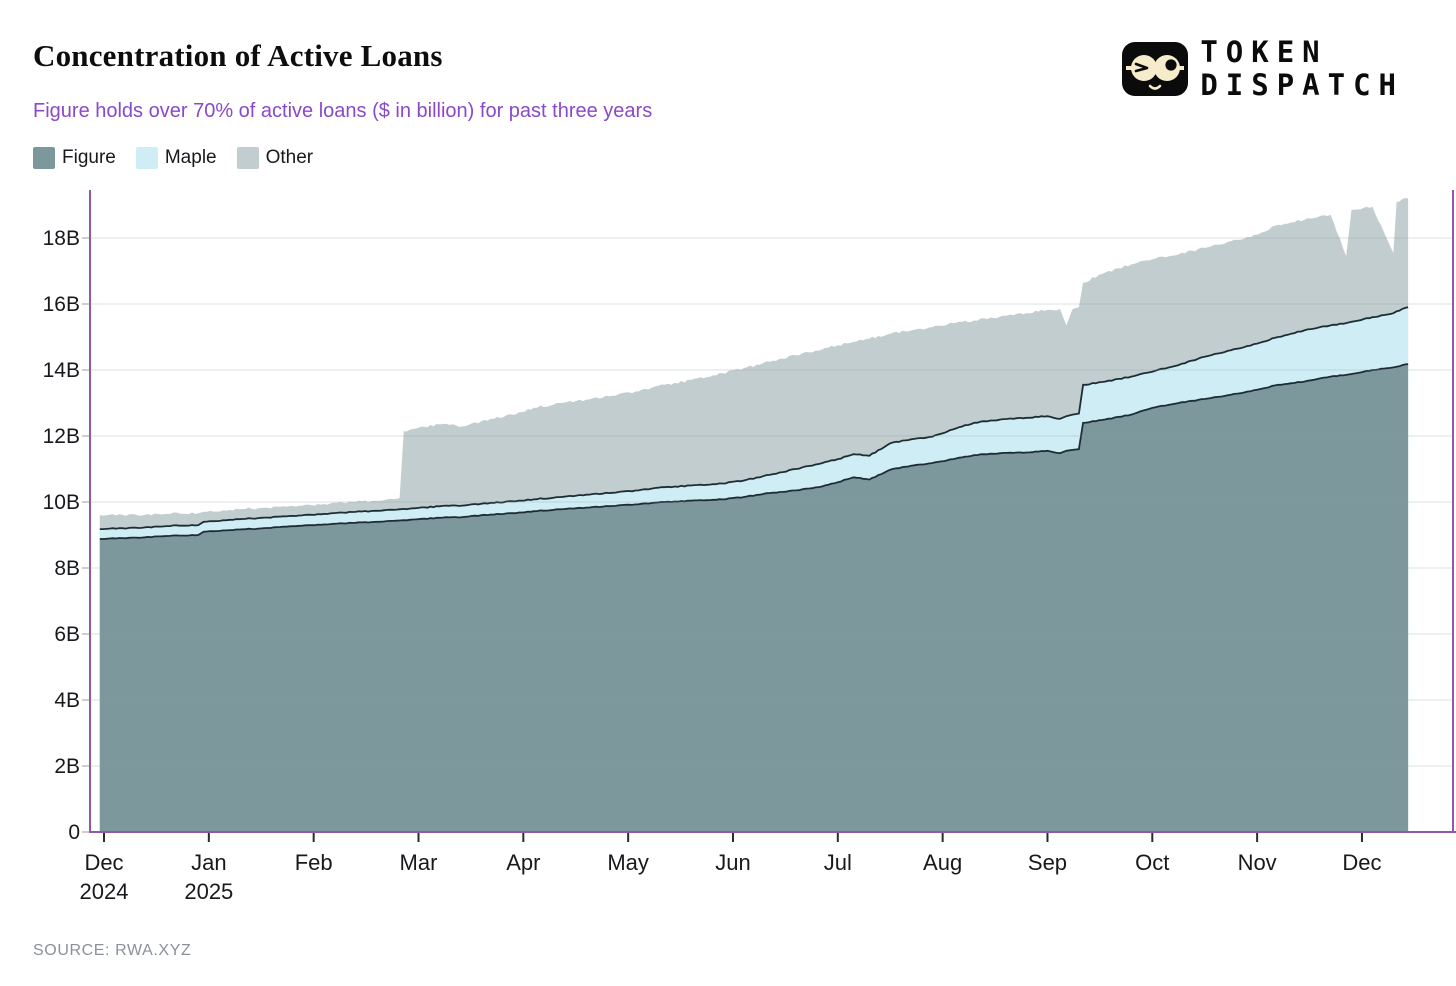 Image resolution: width=1456 pixels, height=986 pixels. I want to click on x-axis-year-label: 2025, so click(208, 891).